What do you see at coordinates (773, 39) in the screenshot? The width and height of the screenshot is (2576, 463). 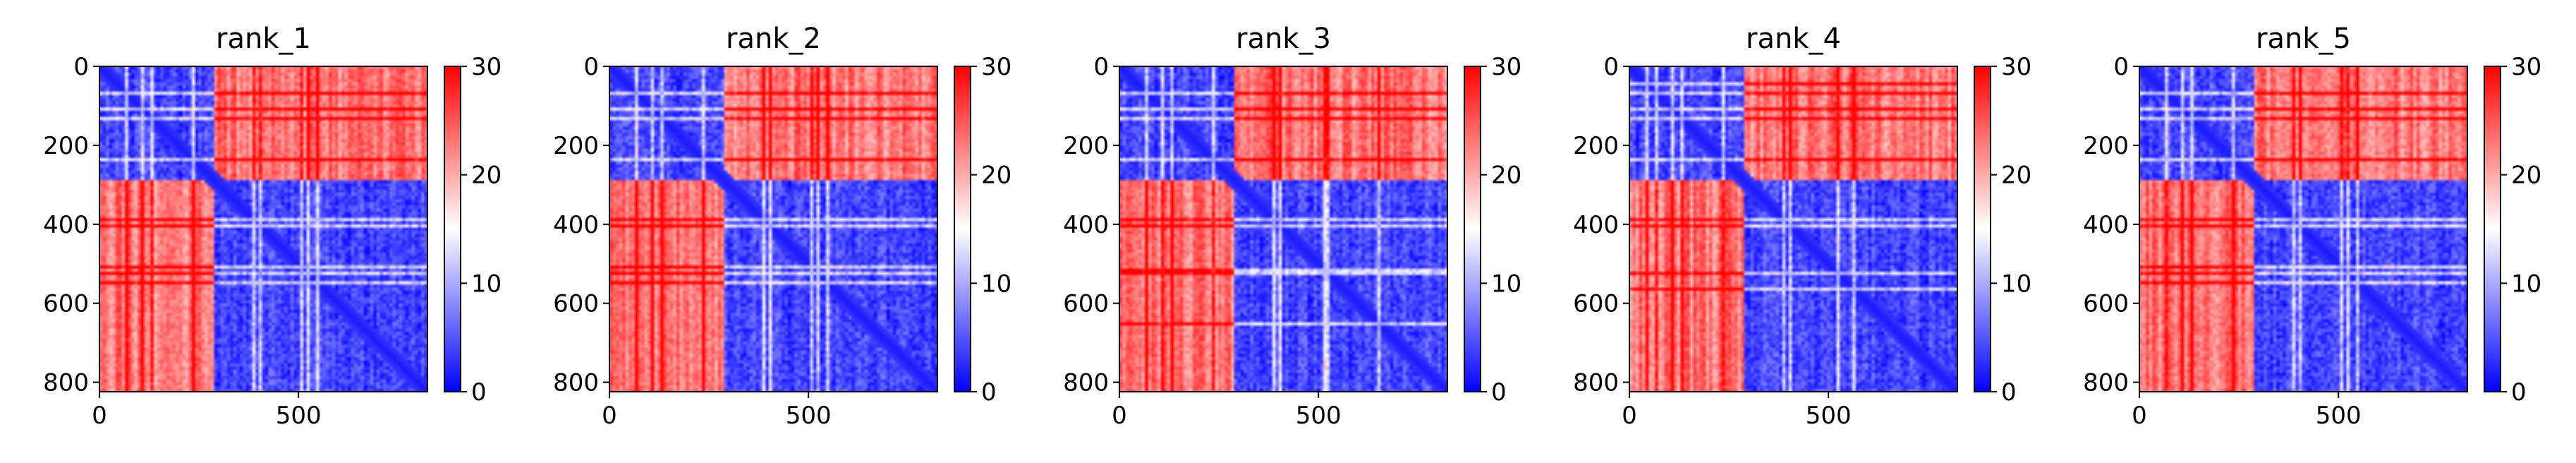 I see `chart-title: rank_2` at bounding box center [773, 39].